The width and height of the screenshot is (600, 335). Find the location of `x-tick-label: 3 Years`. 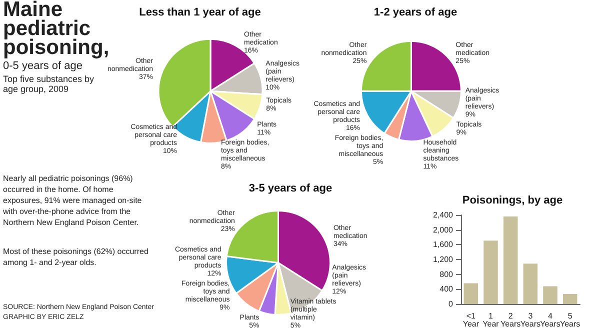

x-tick-label: 3 Years is located at coordinates (530, 320).